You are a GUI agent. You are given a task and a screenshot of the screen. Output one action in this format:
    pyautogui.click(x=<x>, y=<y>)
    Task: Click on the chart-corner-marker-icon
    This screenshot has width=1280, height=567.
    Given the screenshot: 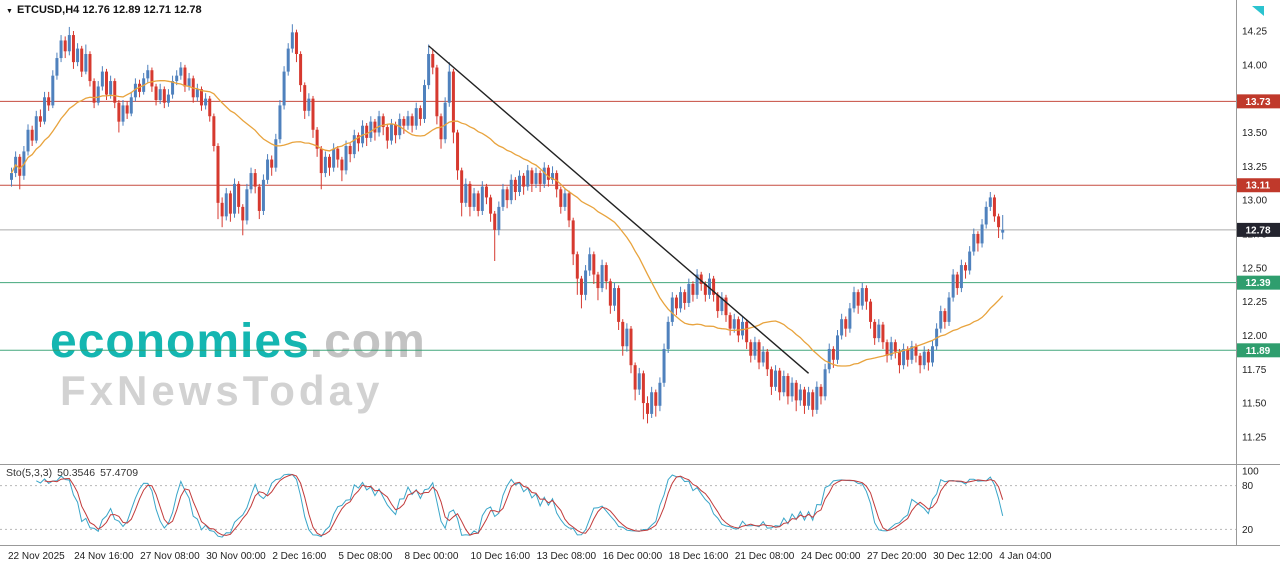 What is the action you would take?
    pyautogui.click(x=1258, y=11)
    